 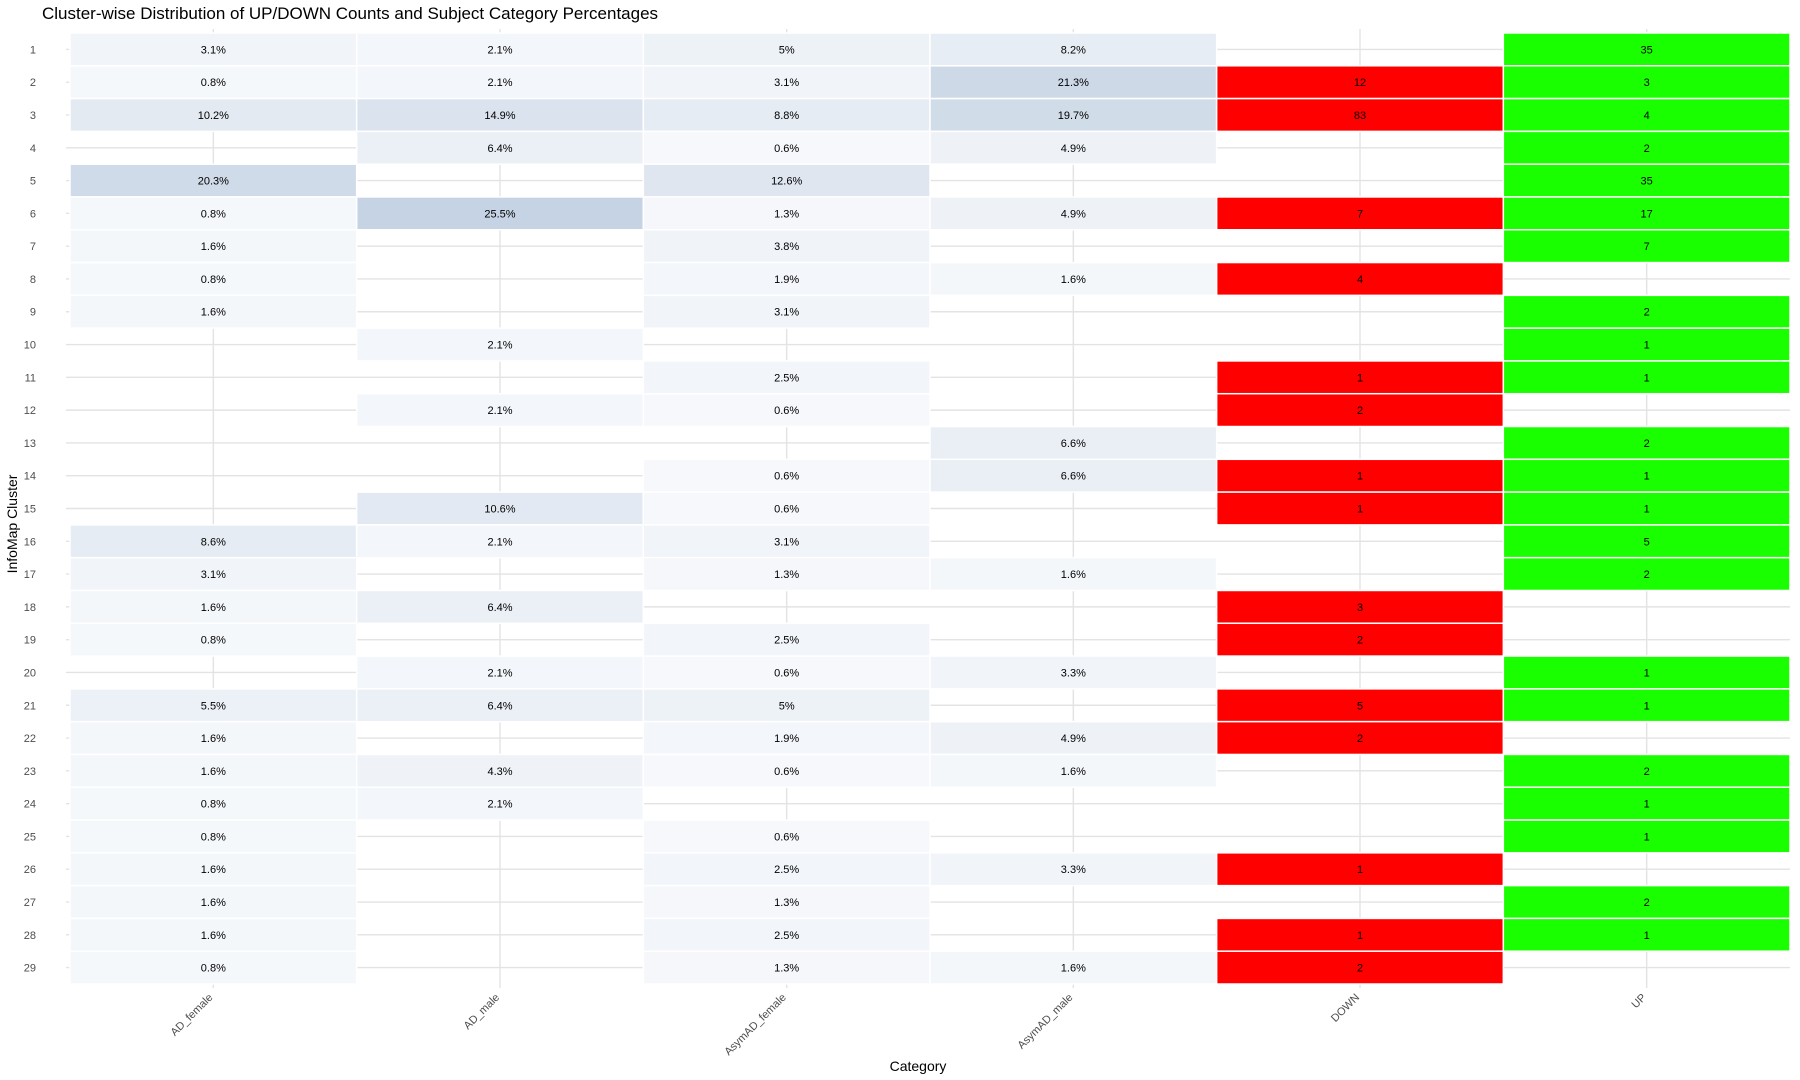 I want to click on cell-label-ad-female-28: 1.6%, so click(x=213, y=936).